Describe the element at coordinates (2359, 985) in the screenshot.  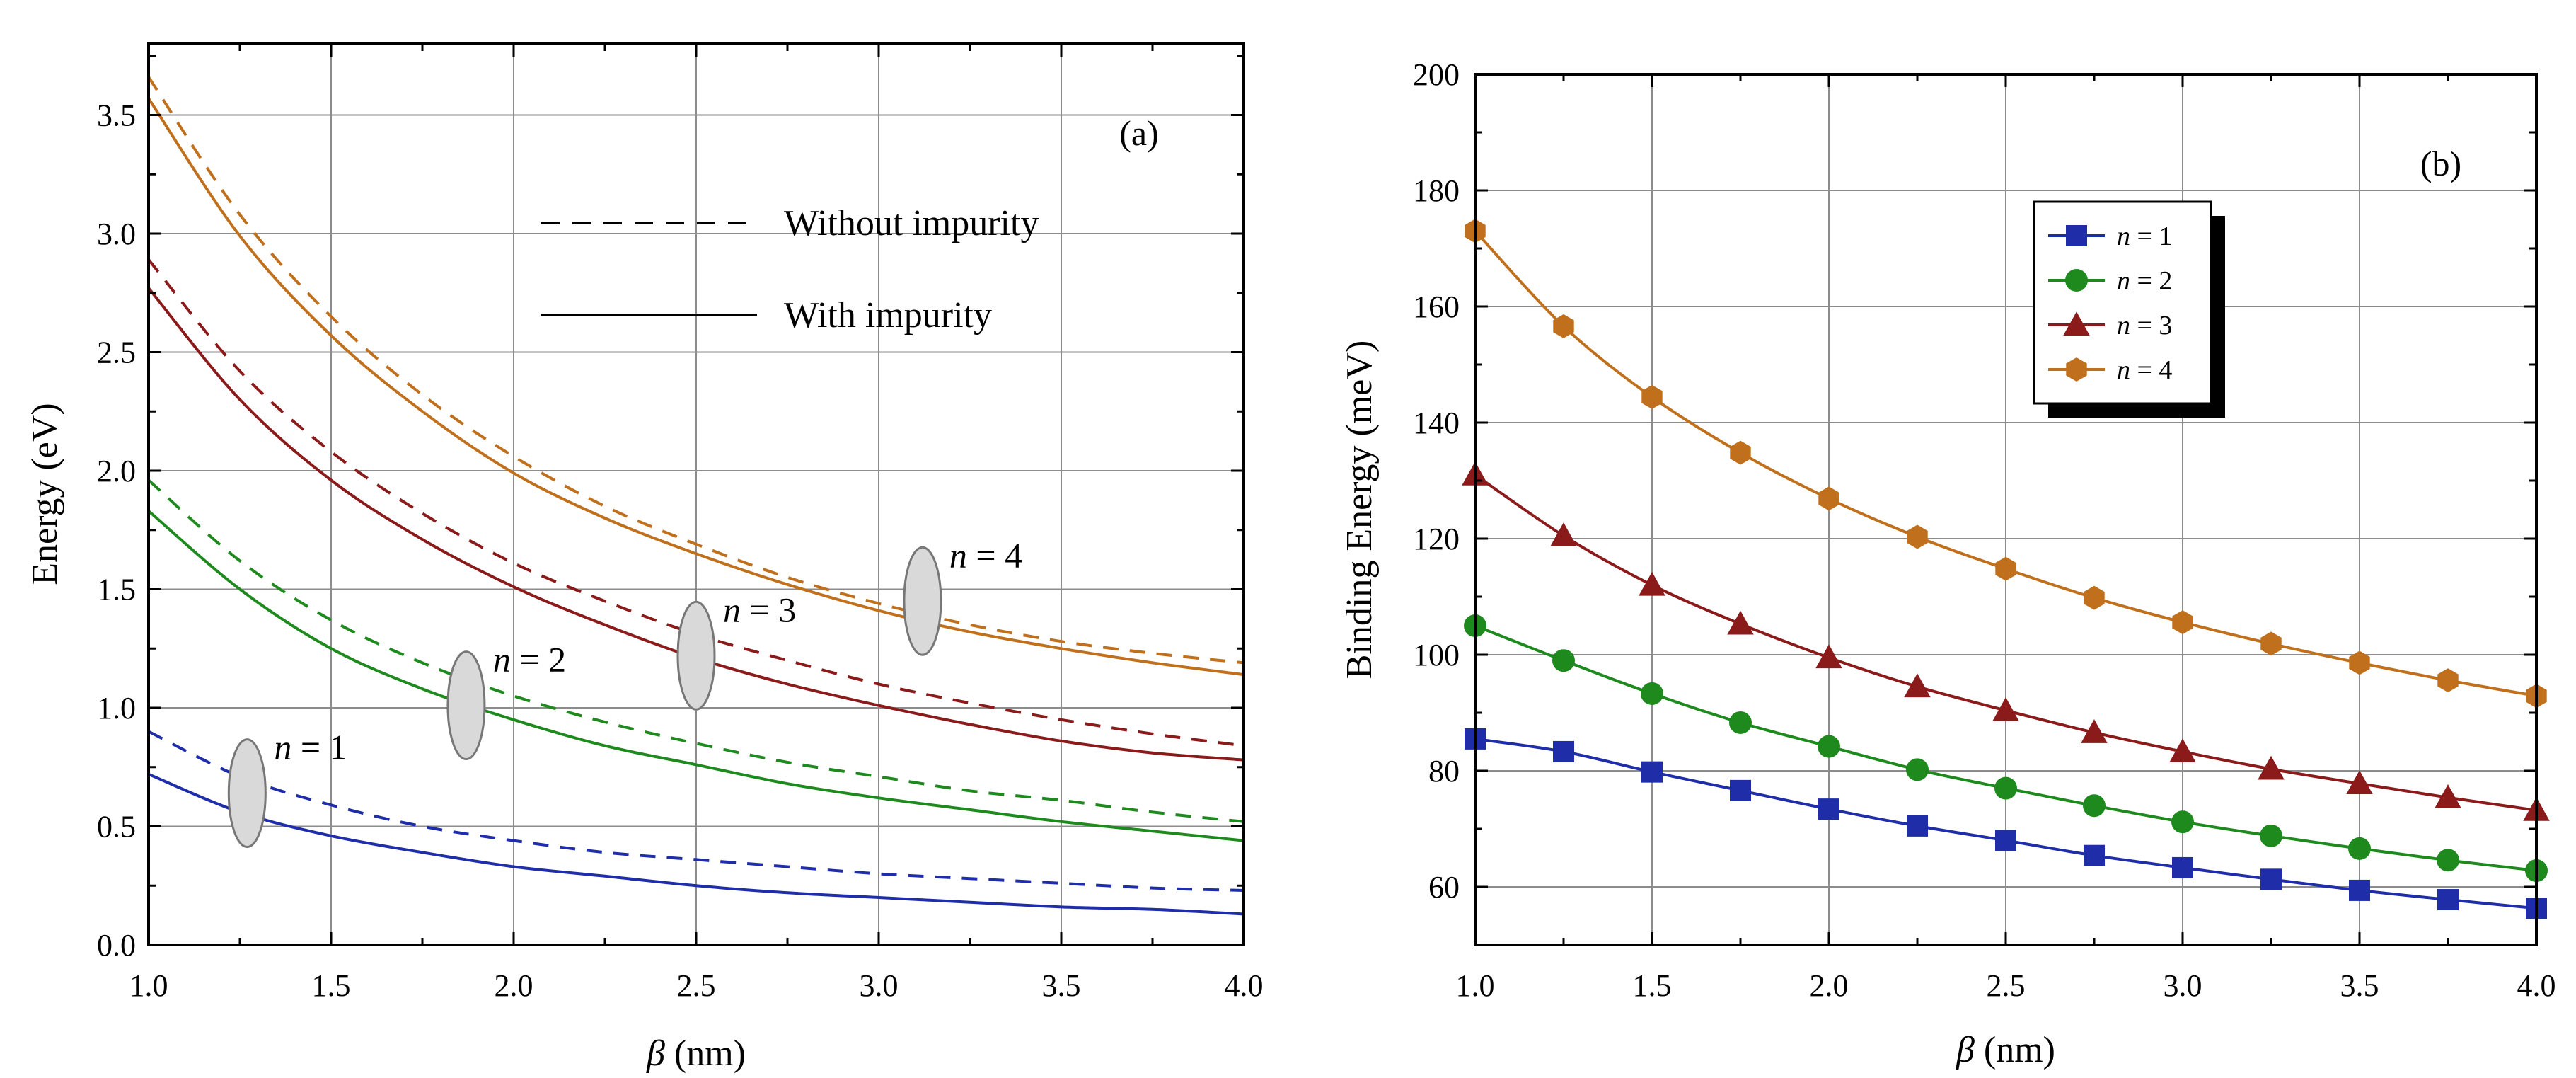
I see `panel-b-x-tick-label: 3.5` at that location.